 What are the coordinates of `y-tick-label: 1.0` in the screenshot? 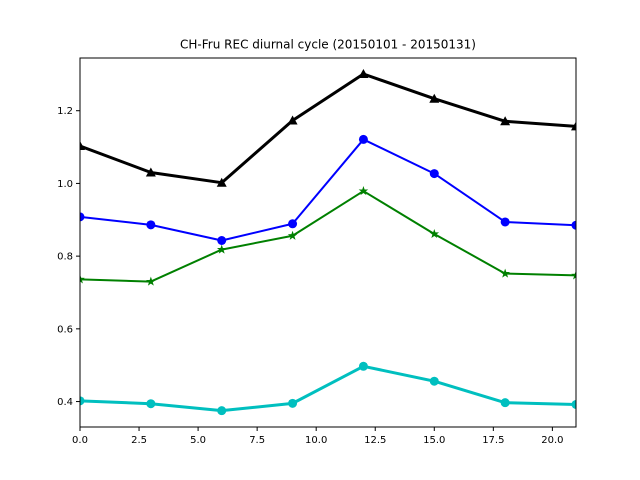 It's located at (65, 184).